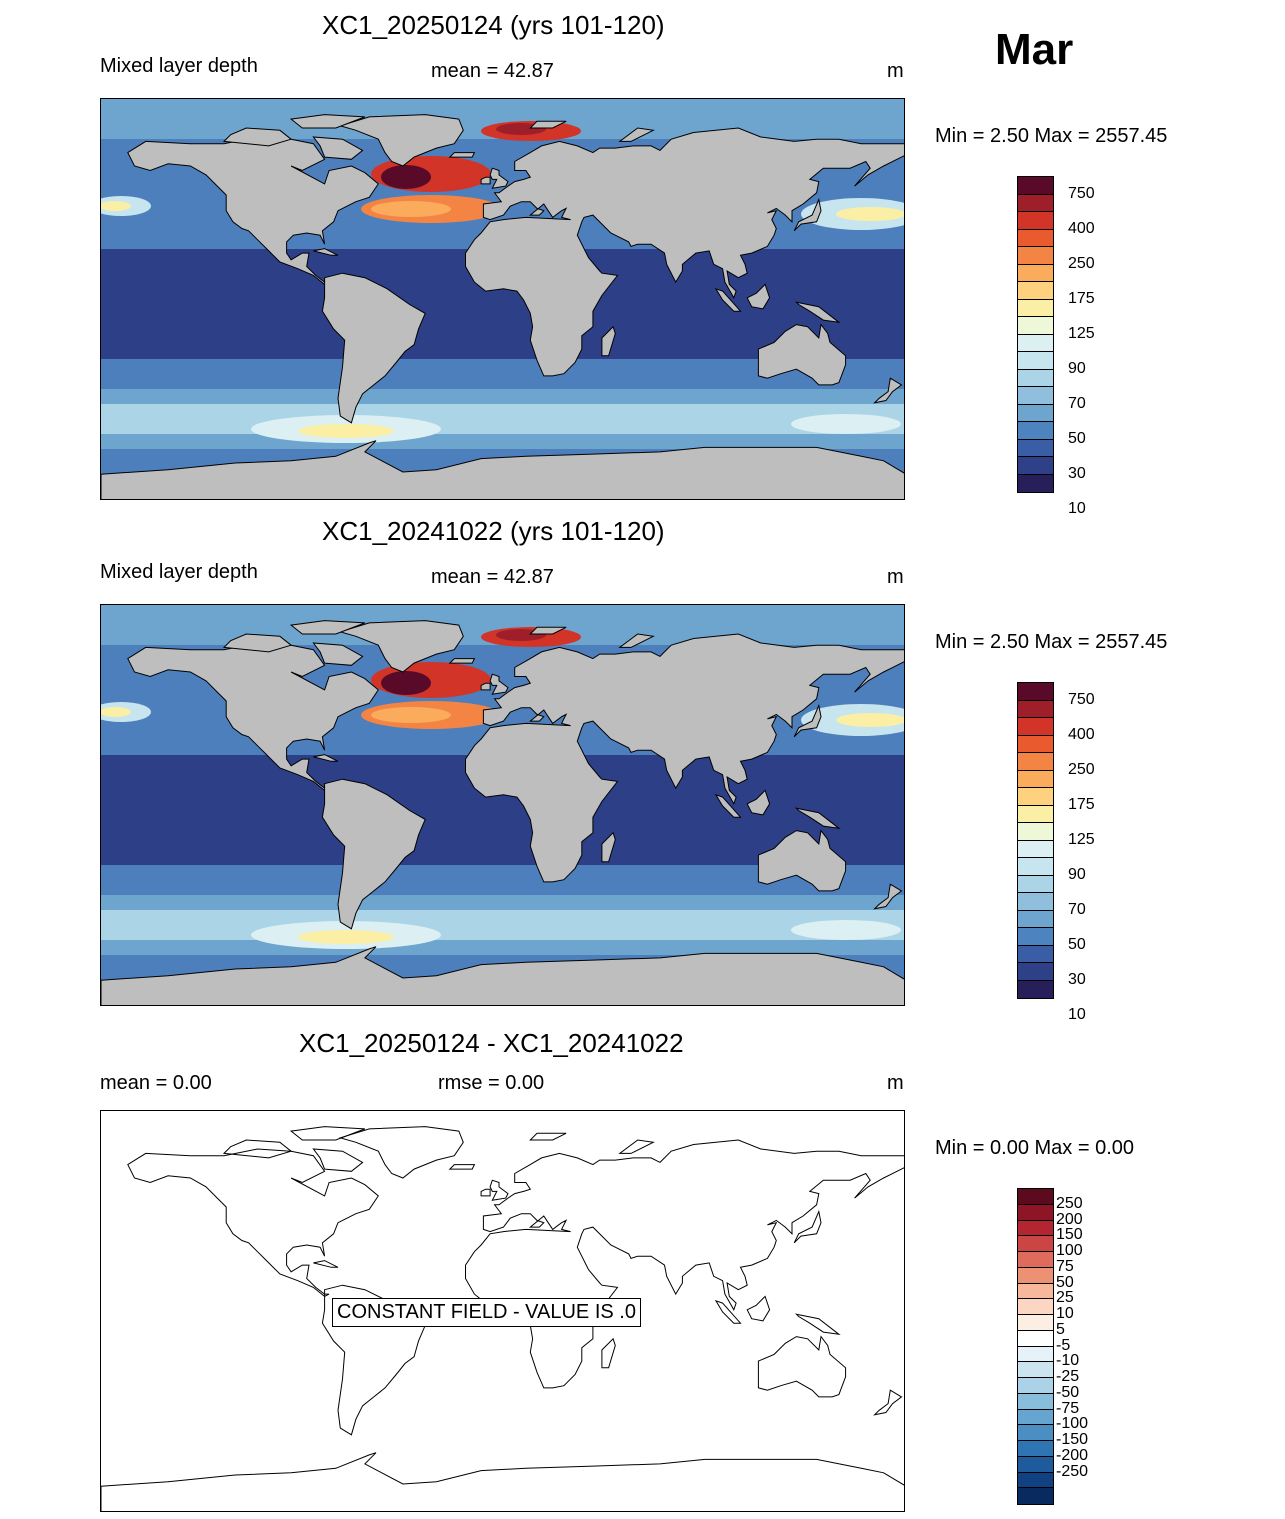  What do you see at coordinates (608, 341) in the screenshot?
I see `landmass-madagascar` at bounding box center [608, 341].